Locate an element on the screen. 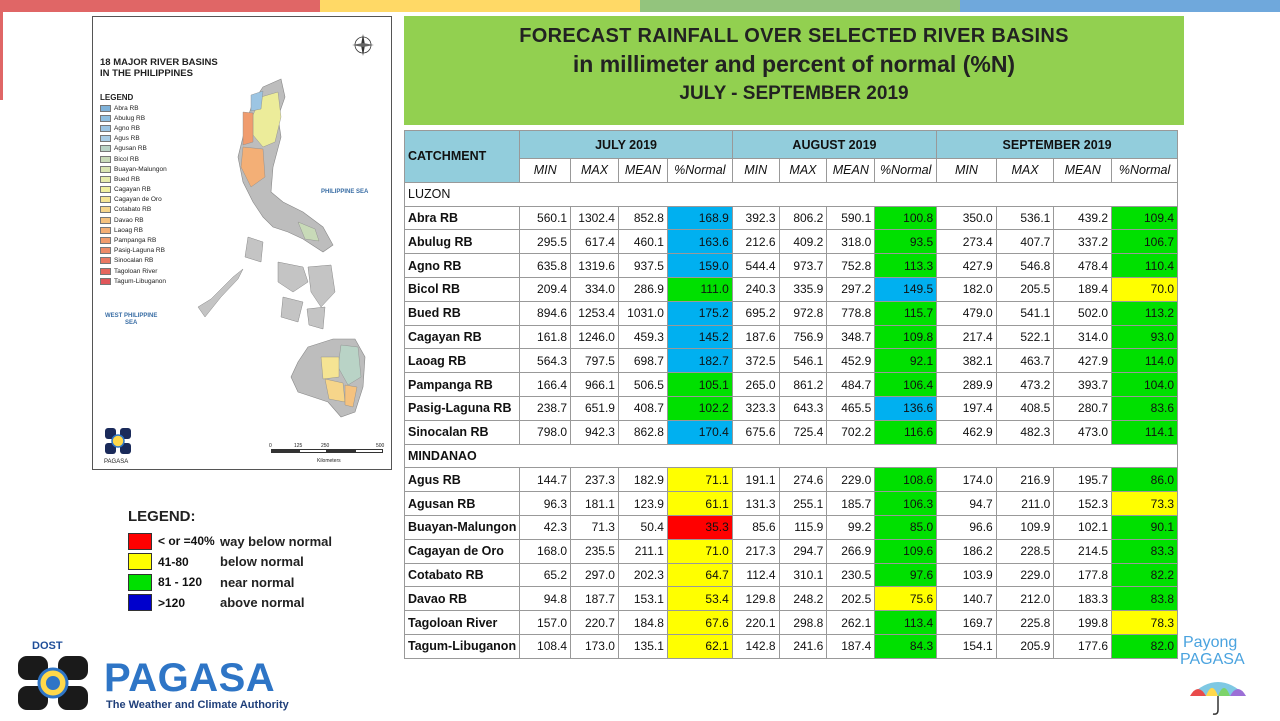  catchment-name: Pampanga RB is located at coordinates (462, 384).